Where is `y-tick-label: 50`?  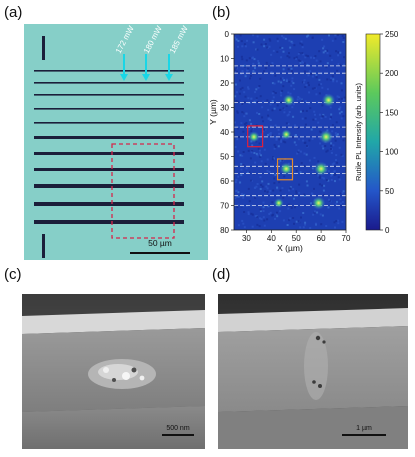 y-tick-label: 50 is located at coordinates (224, 157).